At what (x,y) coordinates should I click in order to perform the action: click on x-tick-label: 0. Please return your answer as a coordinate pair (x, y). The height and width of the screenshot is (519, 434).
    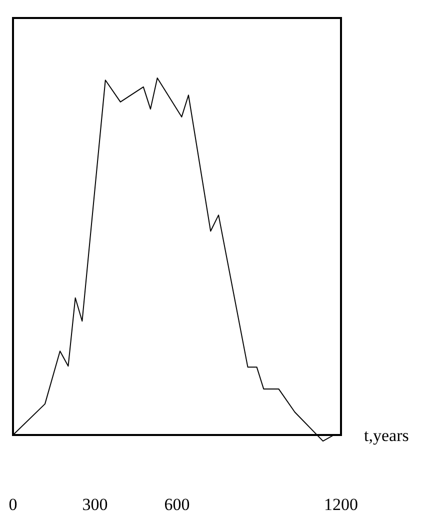
    Looking at the image, I should click on (13, 504).